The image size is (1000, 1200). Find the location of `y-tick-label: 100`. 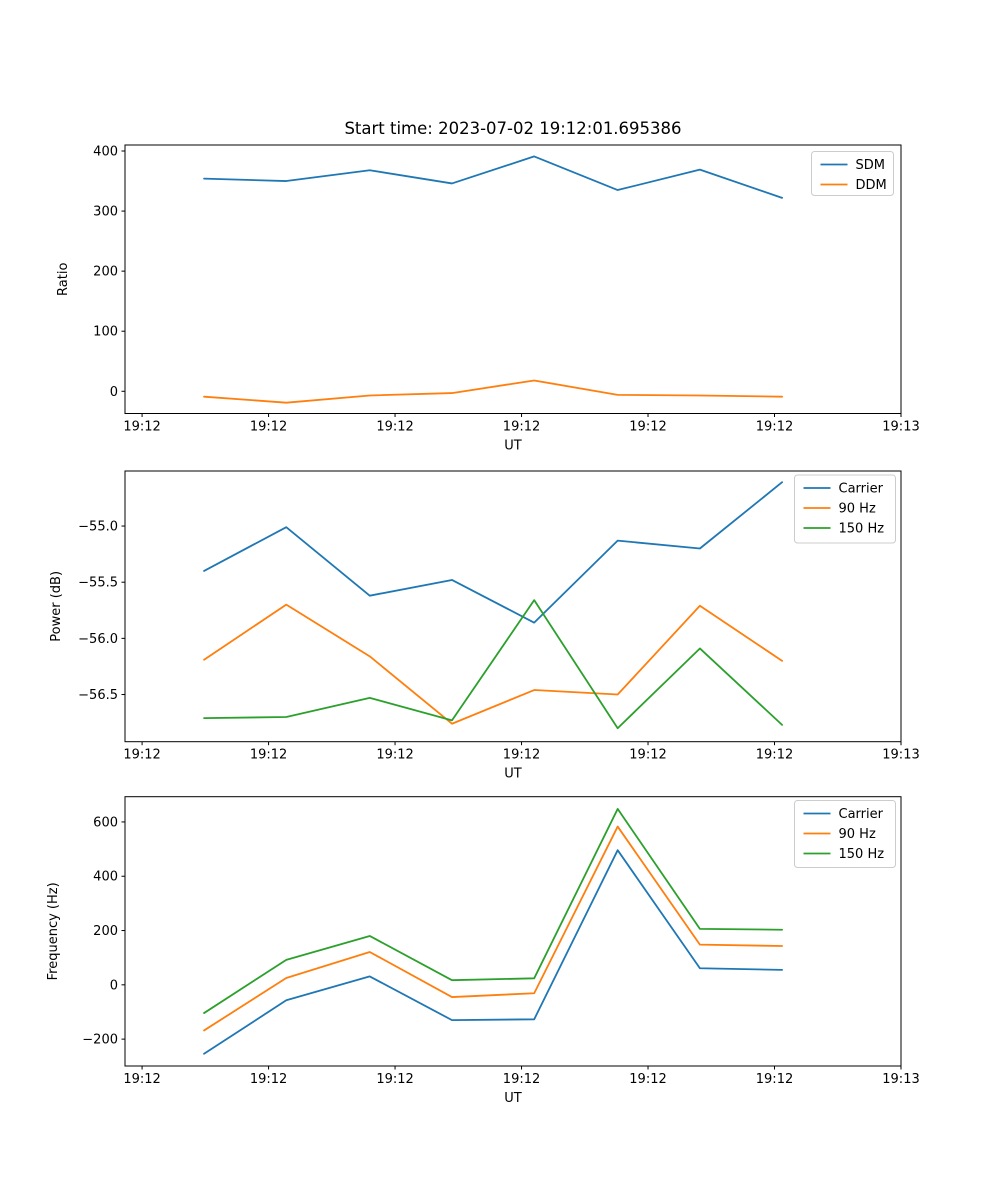

y-tick-label: 100 is located at coordinates (105, 332).